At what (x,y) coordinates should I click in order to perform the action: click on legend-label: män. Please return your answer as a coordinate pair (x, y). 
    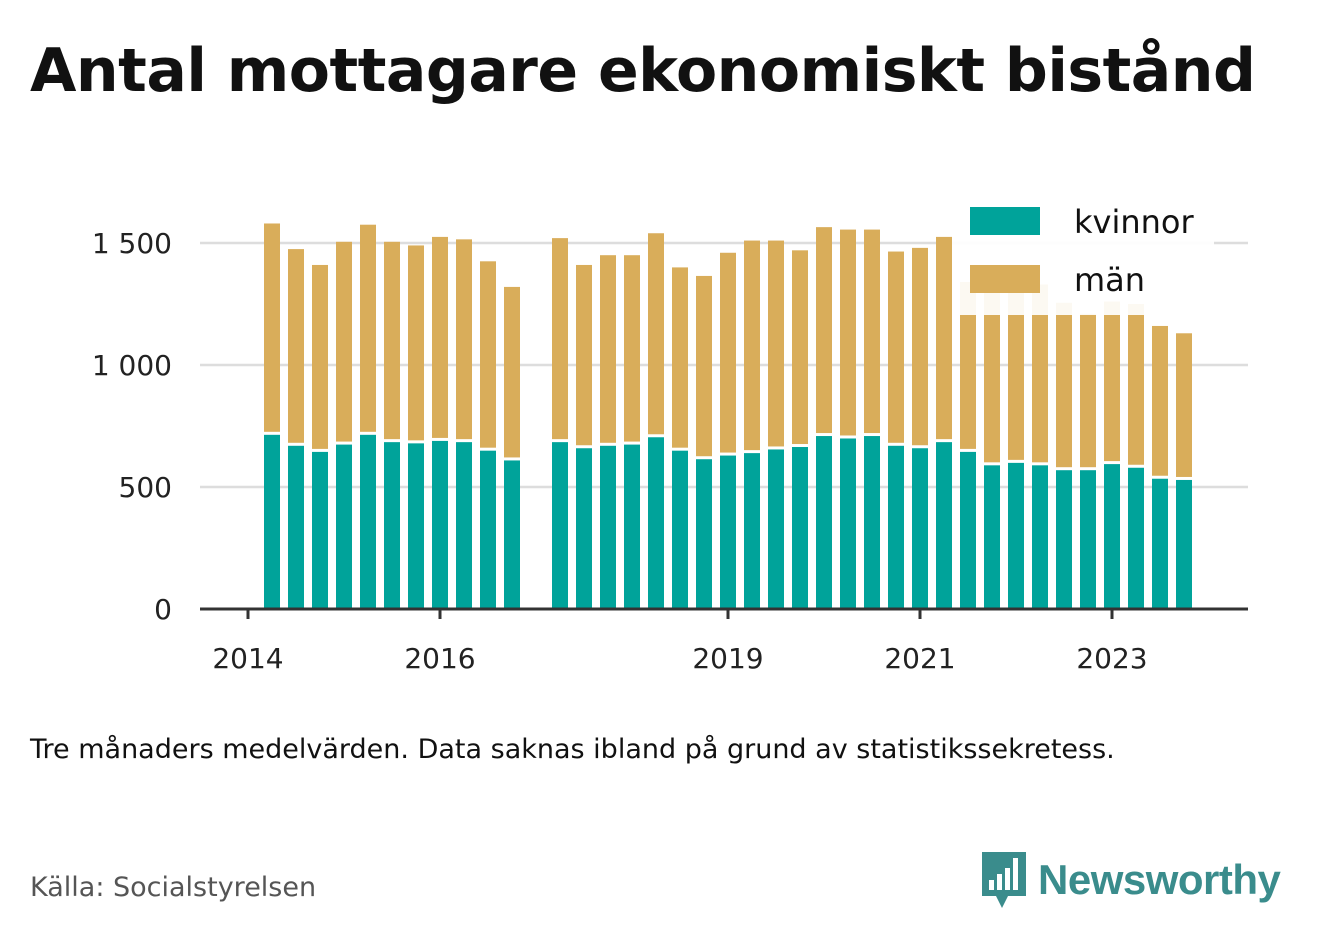
    Looking at the image, I should click on (1109, 280).